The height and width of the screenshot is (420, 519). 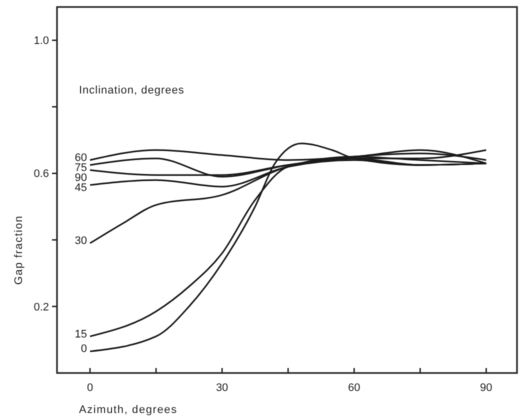 I want to click on series-label: 30, so click(x=81, y=241).